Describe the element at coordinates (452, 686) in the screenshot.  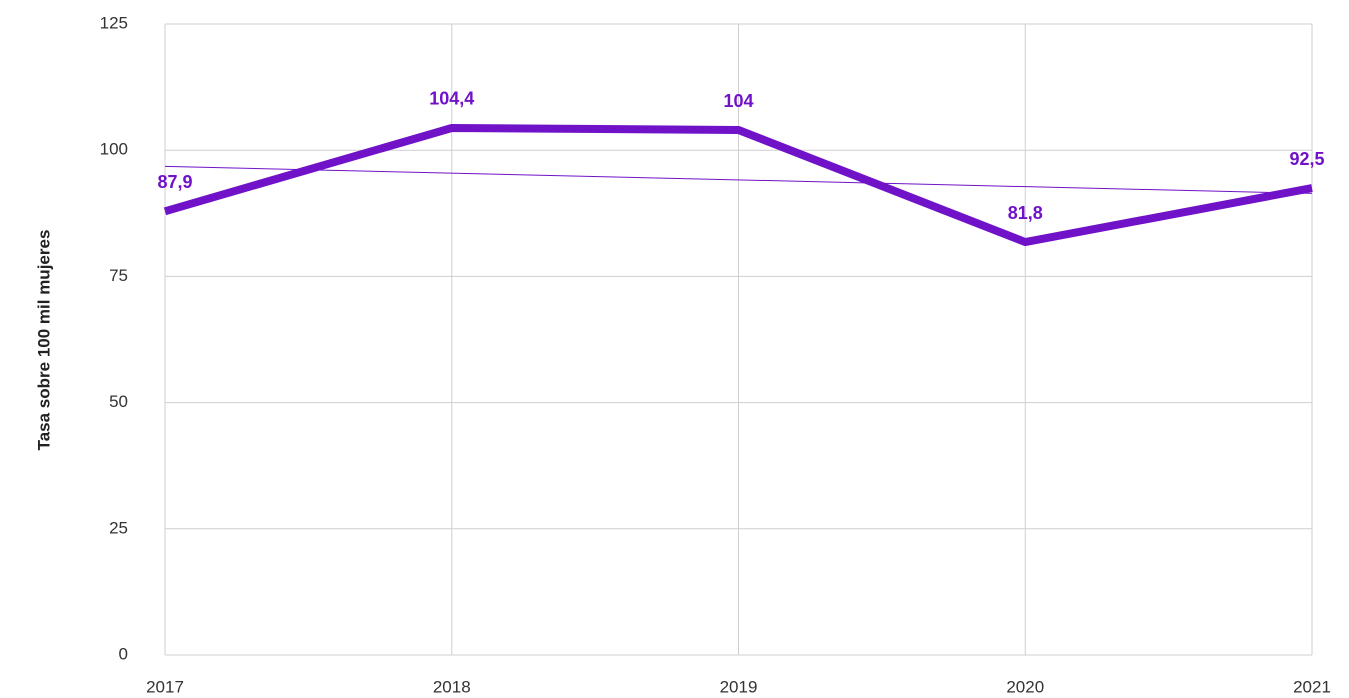
I see `x-tick-label: 2018` at that location.